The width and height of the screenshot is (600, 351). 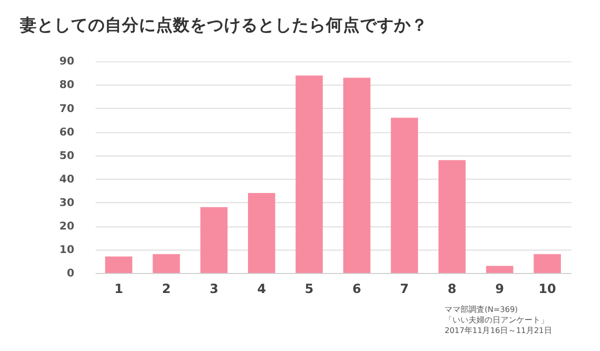 I want to click on chart-title: 妻としての自分に点数をつけるとしたら何点ですか？, so click(x=223, y=24).